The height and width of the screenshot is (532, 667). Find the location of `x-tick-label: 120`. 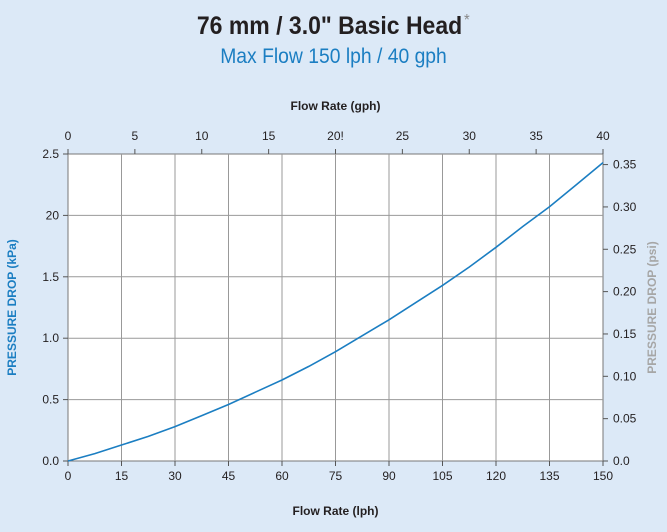

x-tick-label: 120 is located at coordinates (496, 476).